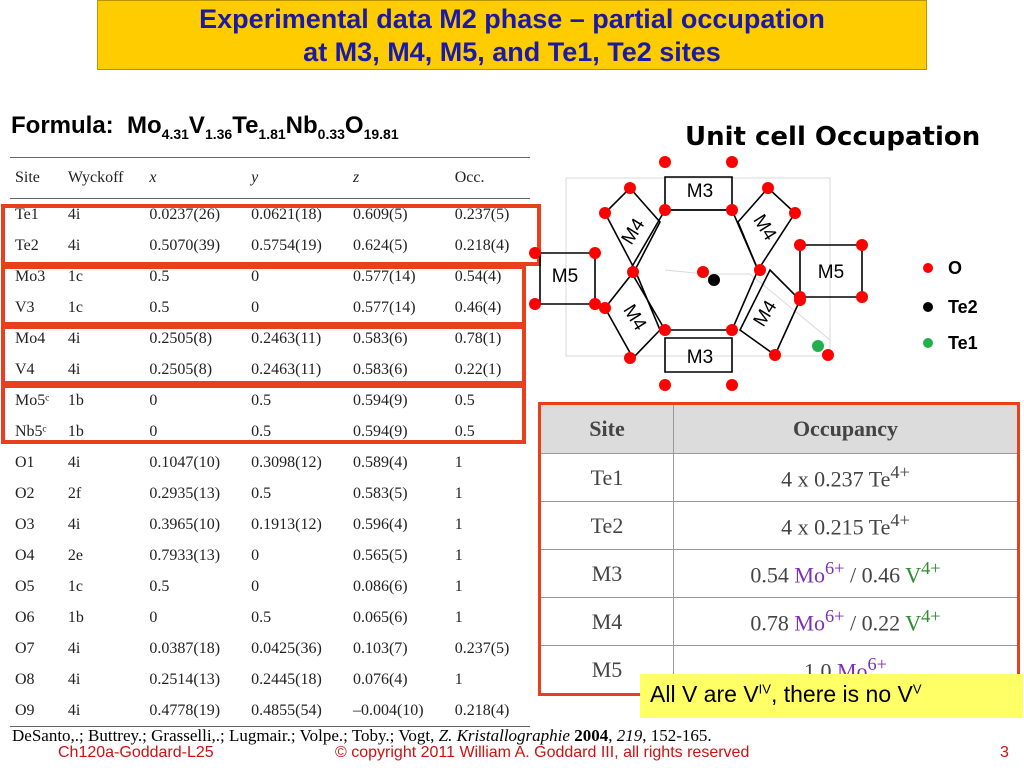 The height and width of the screenshot is (768, 1024). Describe the element at coordinates (875, 575) in the screenshot. I see `occupancy-separator: / 0.46` at that location.